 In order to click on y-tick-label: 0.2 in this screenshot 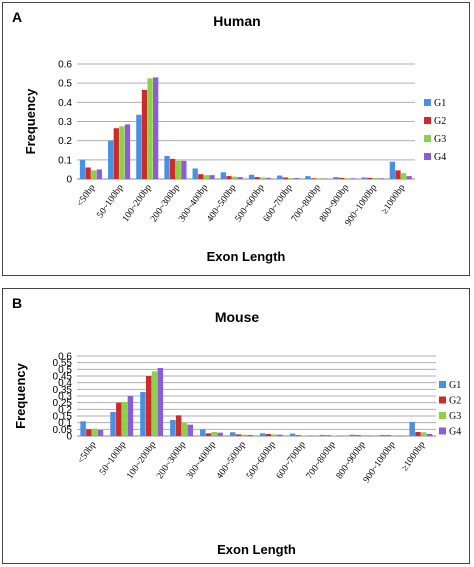, I will do `click(65, 141)`.